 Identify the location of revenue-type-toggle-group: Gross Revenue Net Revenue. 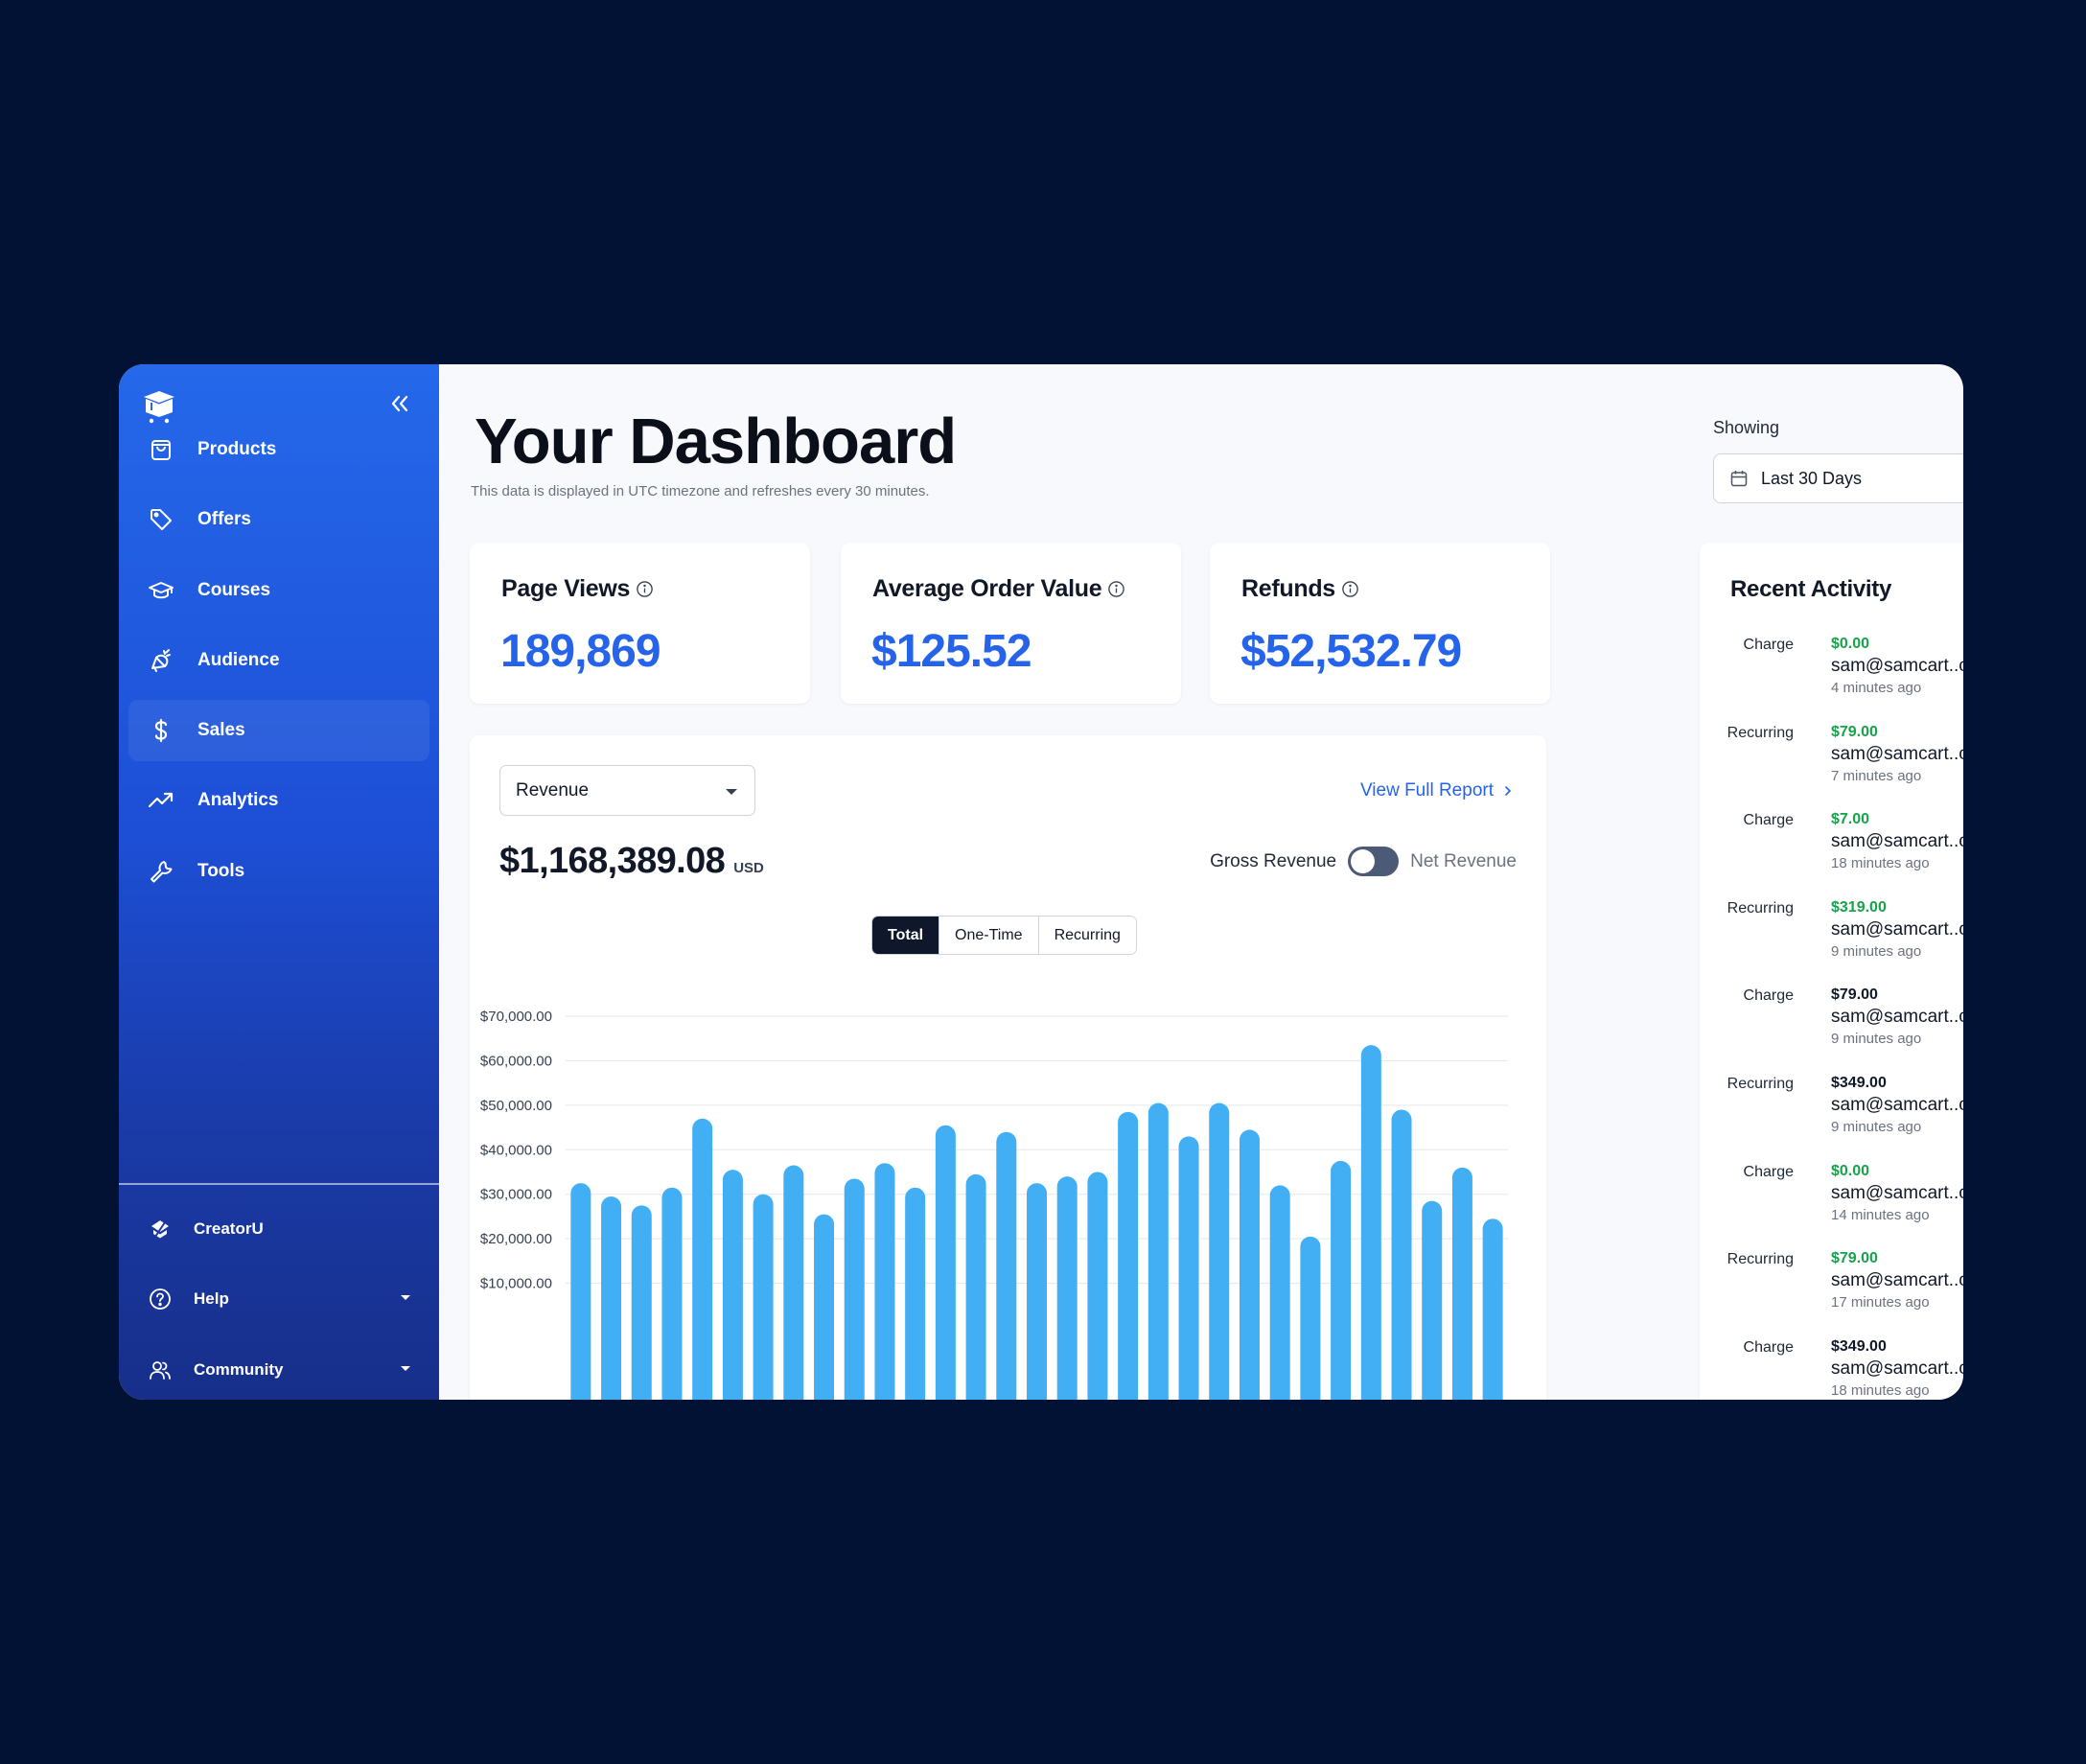
(1363, 861).